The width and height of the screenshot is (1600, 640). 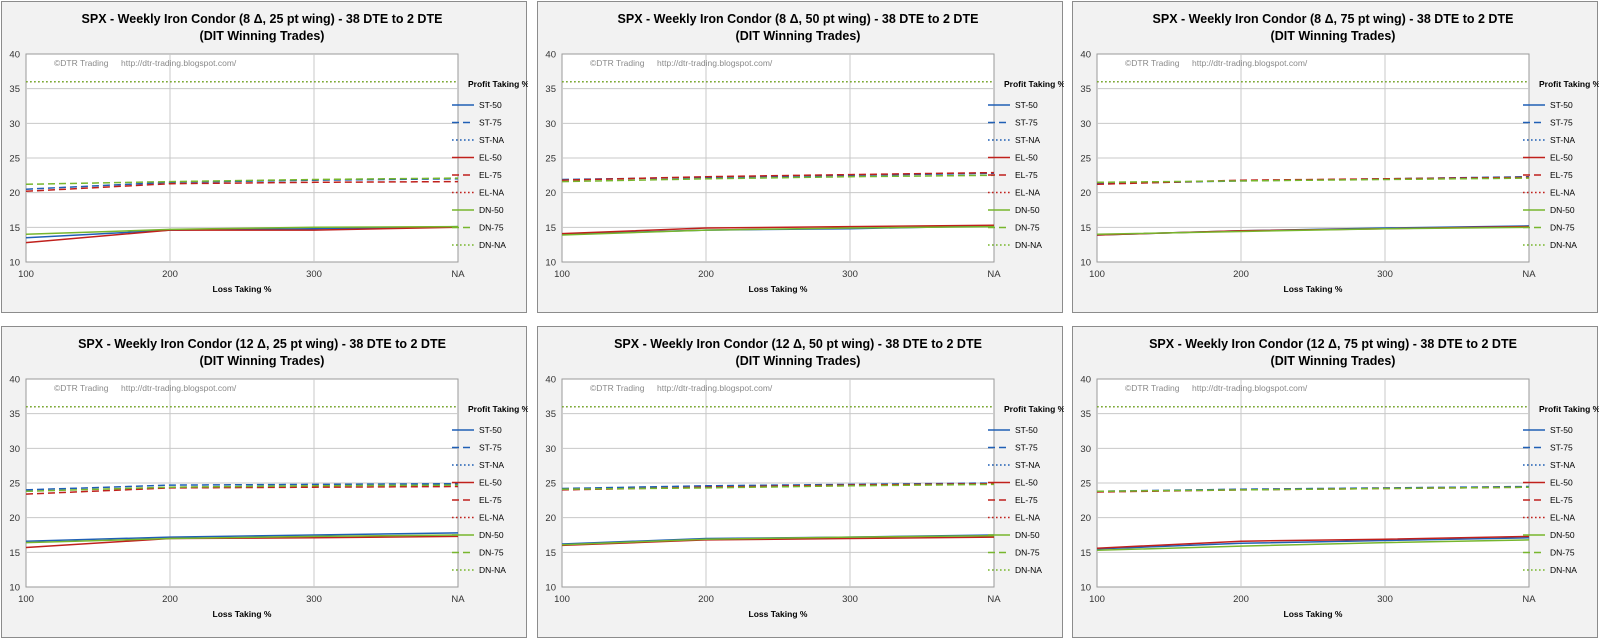 I want to click on legend-label-dn-na: DN-NA, so click(x=1028, y=570).